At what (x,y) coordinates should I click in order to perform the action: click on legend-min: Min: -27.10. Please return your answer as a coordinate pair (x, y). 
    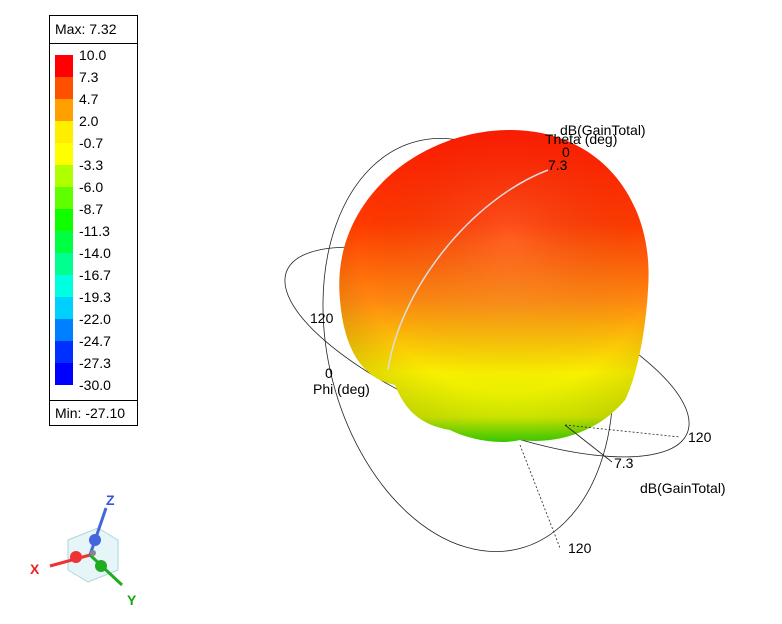
    Looking at the image, I should click on (90, 413).